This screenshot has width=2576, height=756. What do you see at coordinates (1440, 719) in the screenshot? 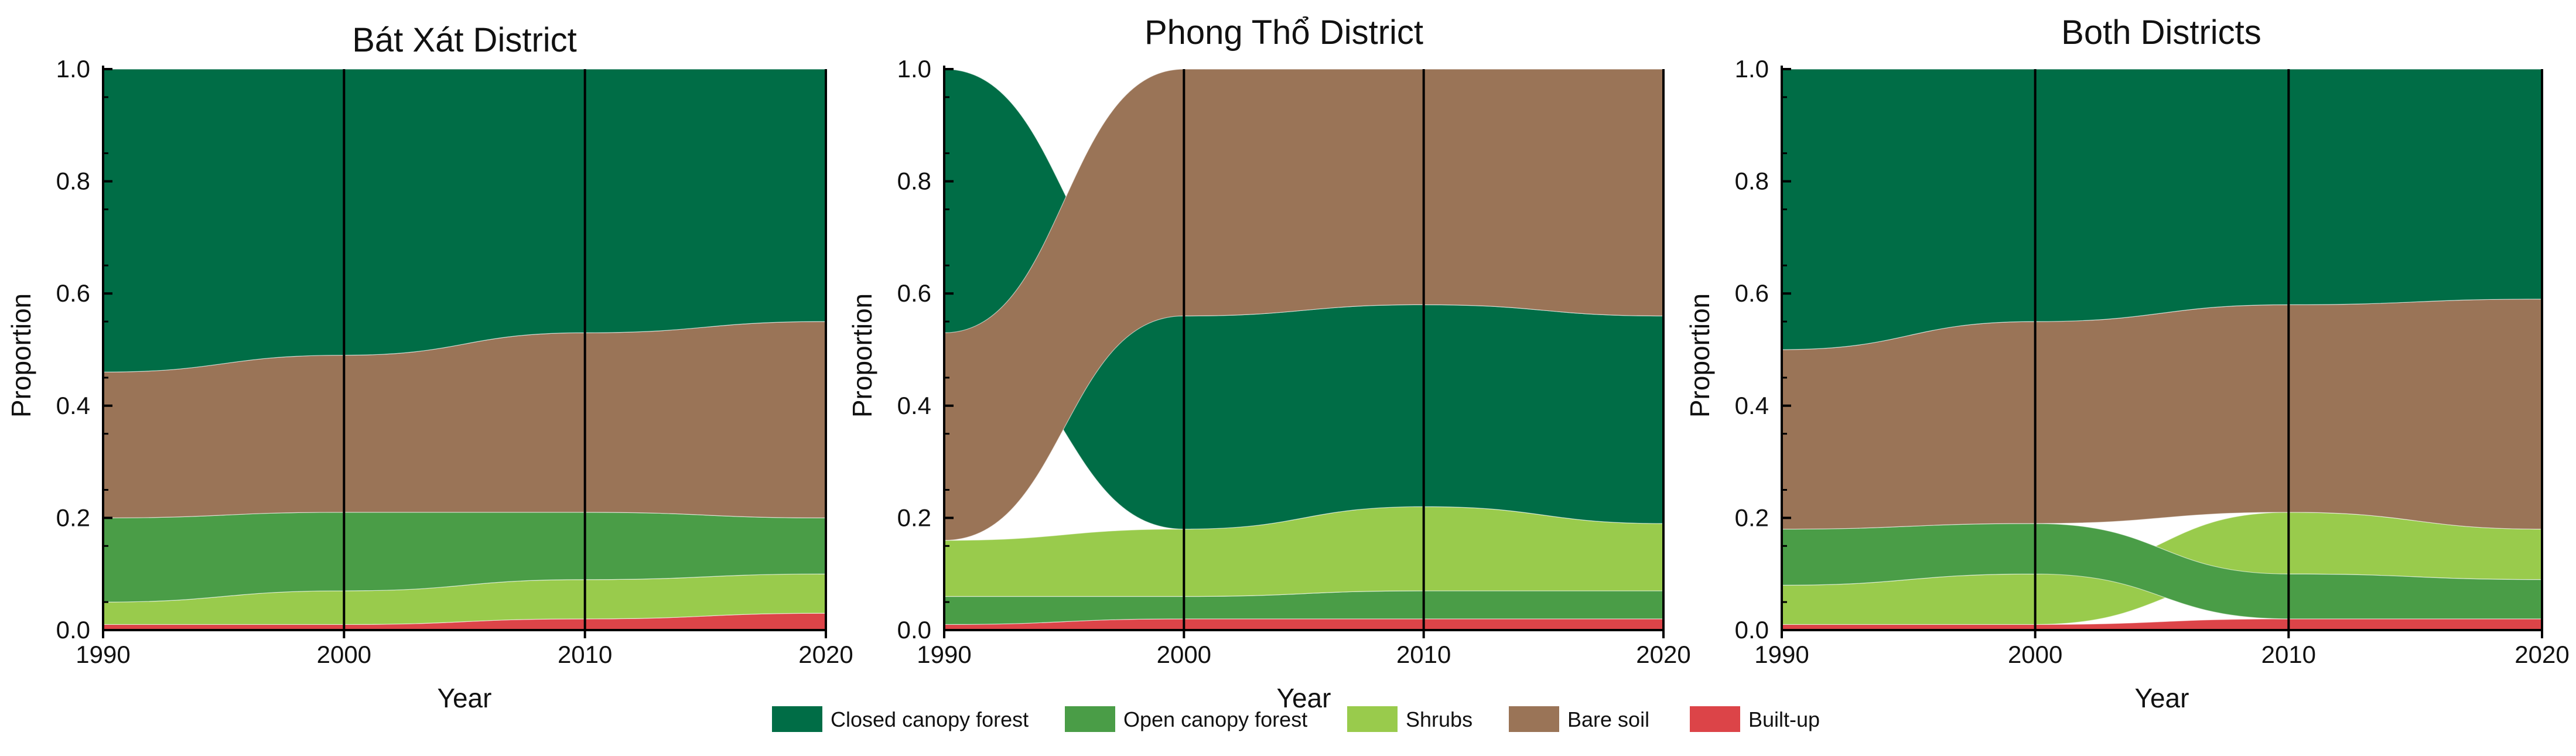
I see `legend-label: Shrubs` at bounding box center [1440, 719].